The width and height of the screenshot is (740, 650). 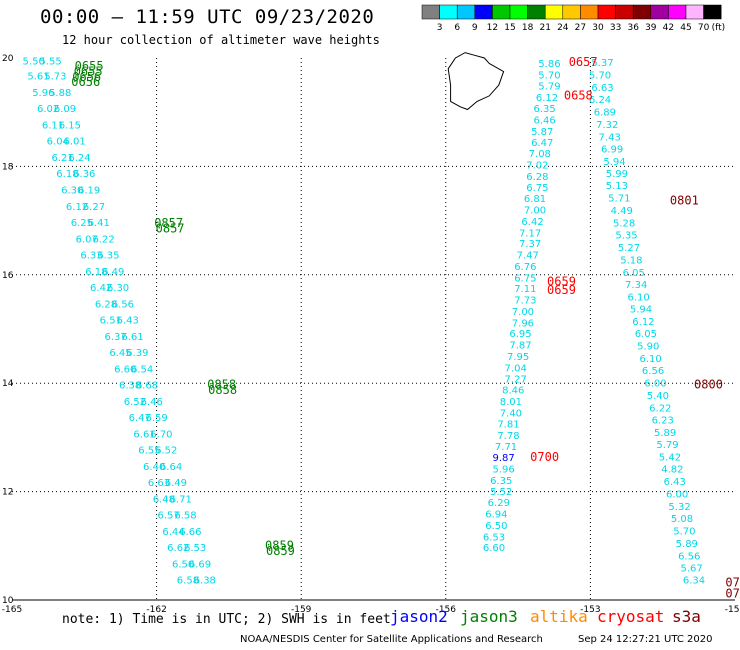 What do you see at coordinates (600, 100) in the screenshot?
I see `wave-height-value: 6.24` at bounding box center [600, 100].